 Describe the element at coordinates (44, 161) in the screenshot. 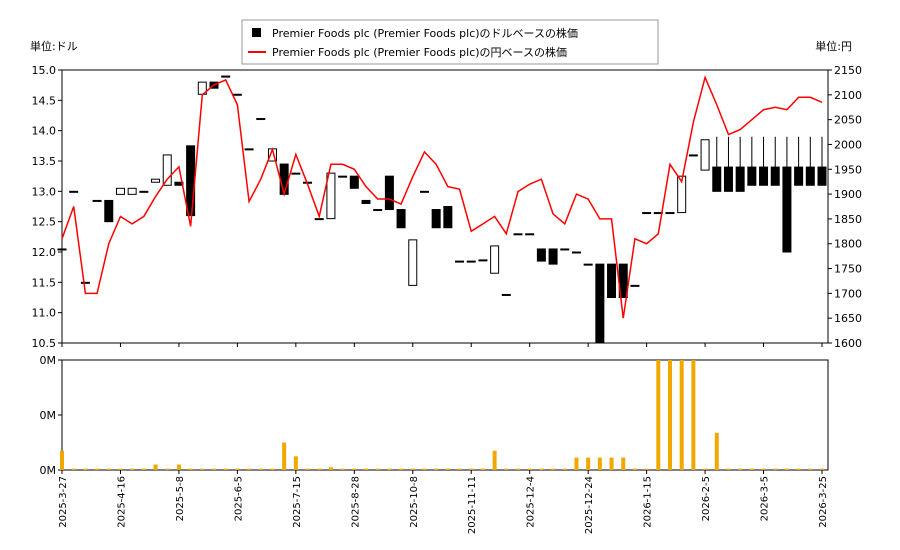

I see `y-tick-label: 13.5` at that location.